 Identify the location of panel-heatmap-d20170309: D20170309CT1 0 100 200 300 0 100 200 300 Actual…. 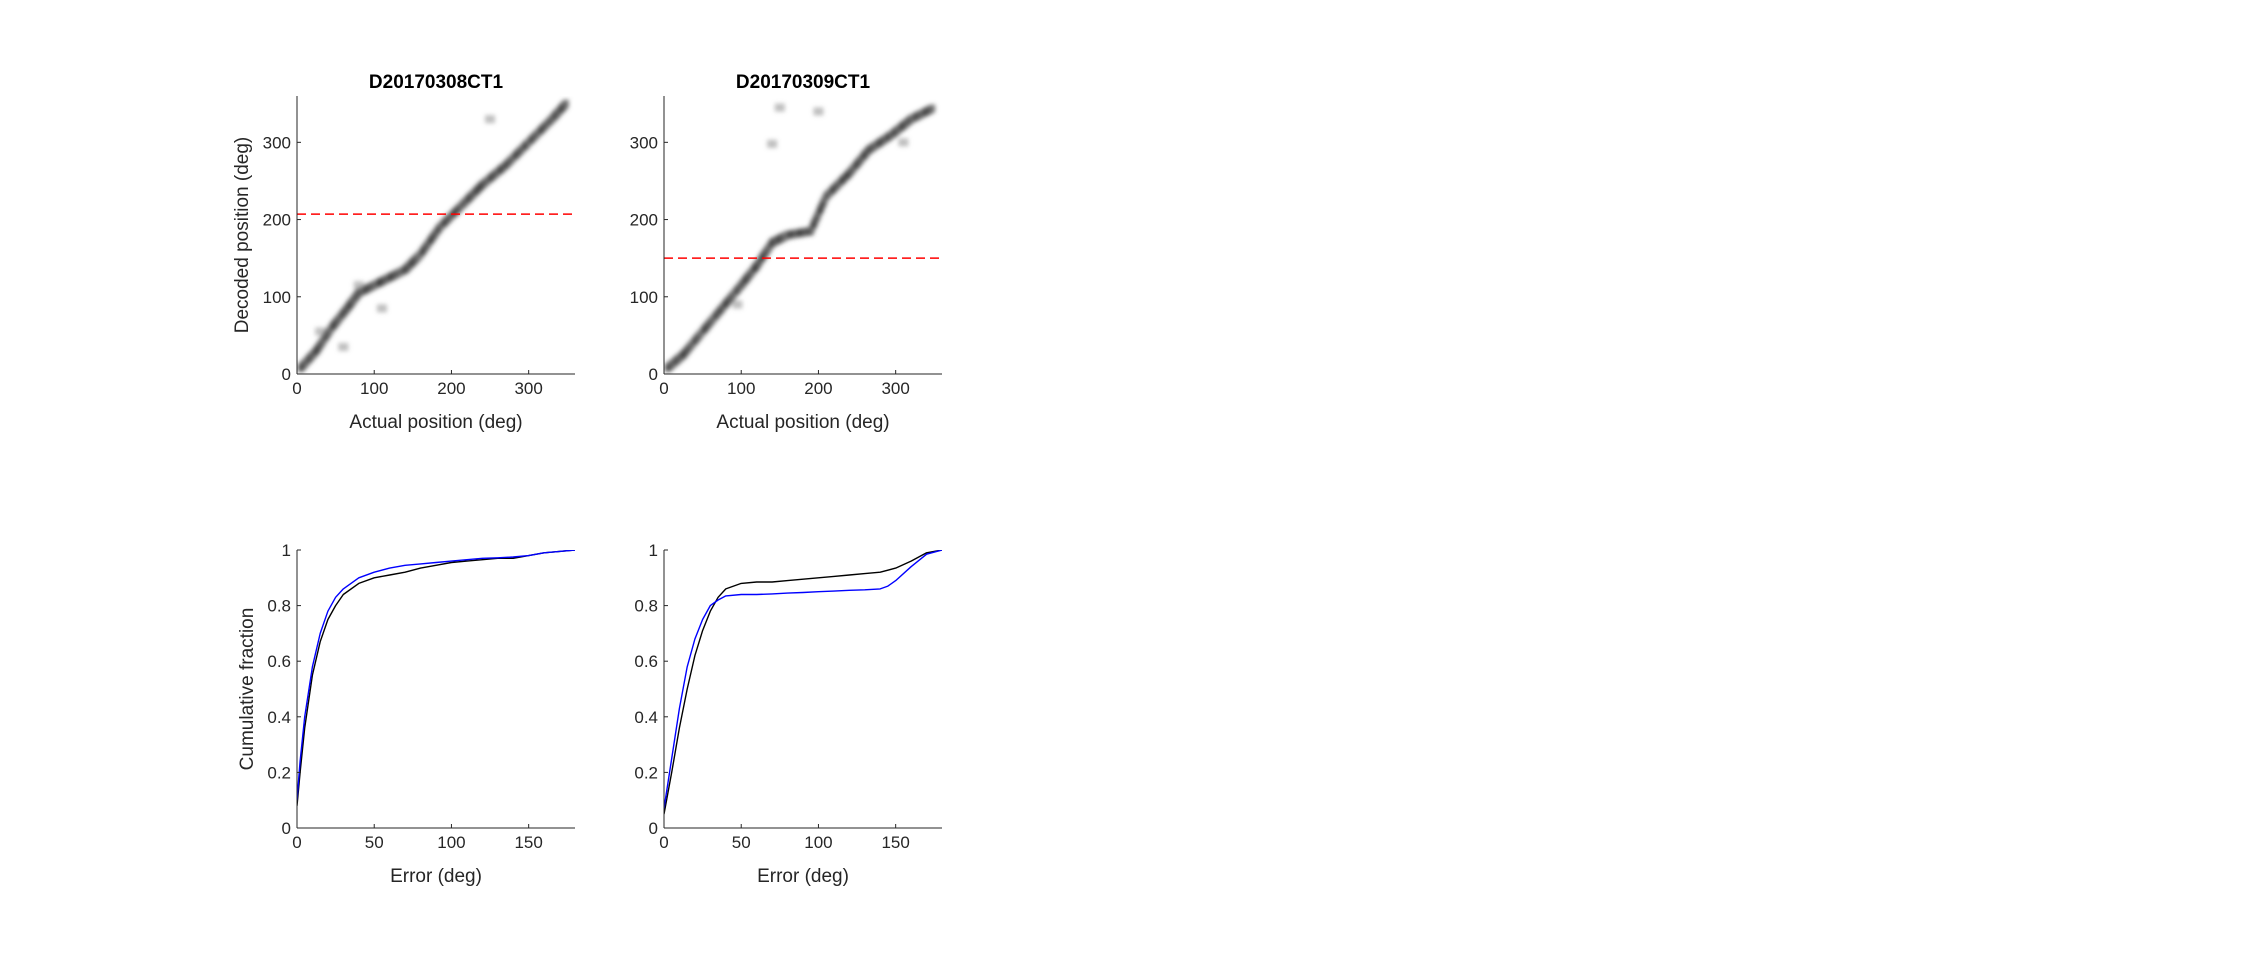
(786, 252).